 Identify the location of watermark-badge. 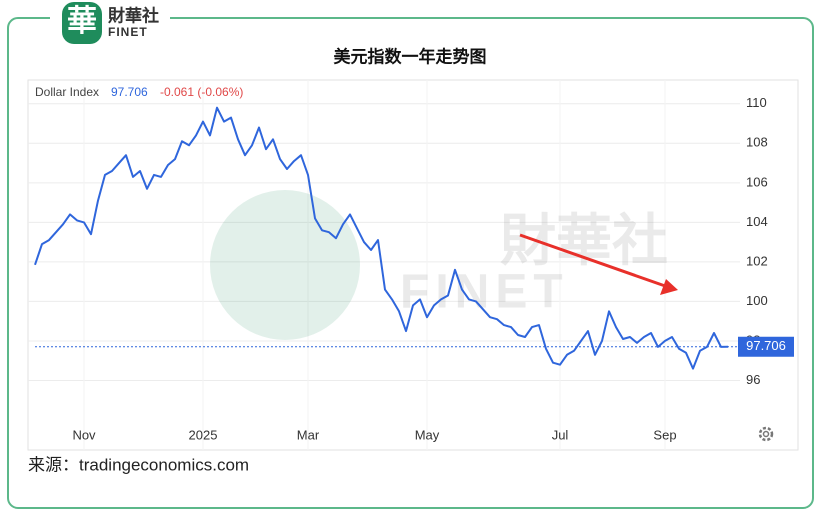
(285, 265).